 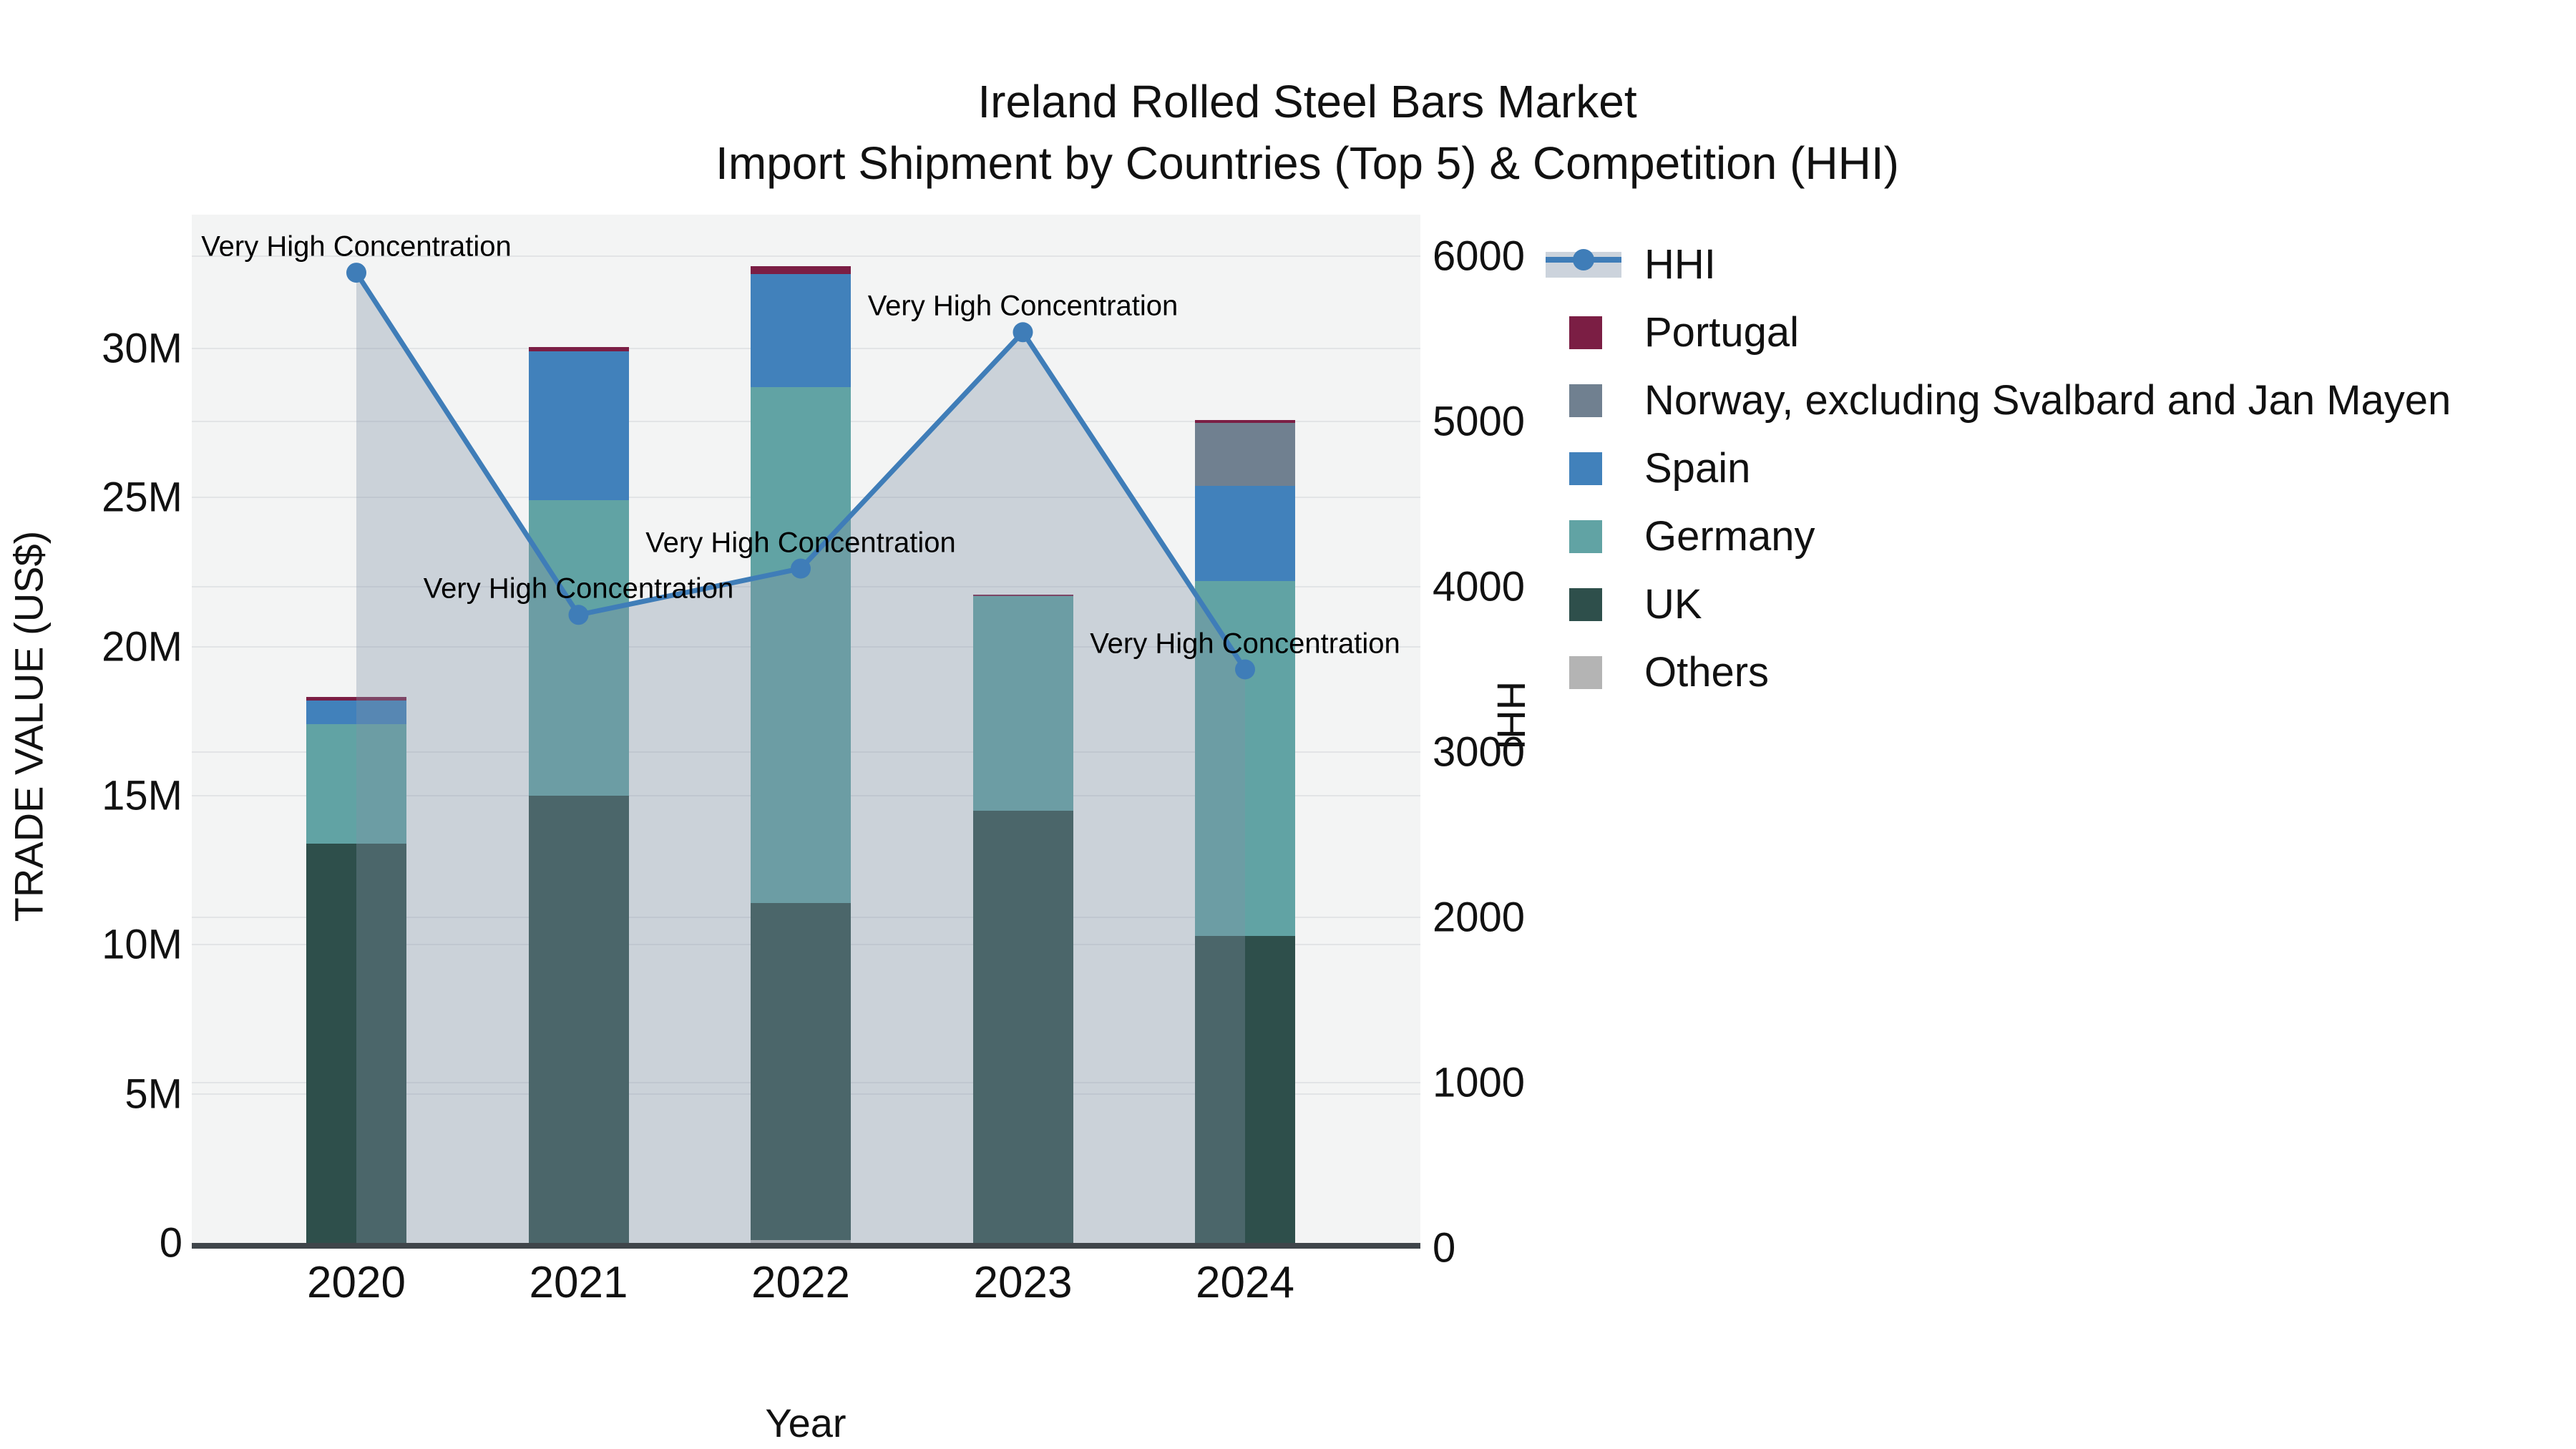 I want to click on bar-segment-uk-2023, so click(x=1022, y=1026).